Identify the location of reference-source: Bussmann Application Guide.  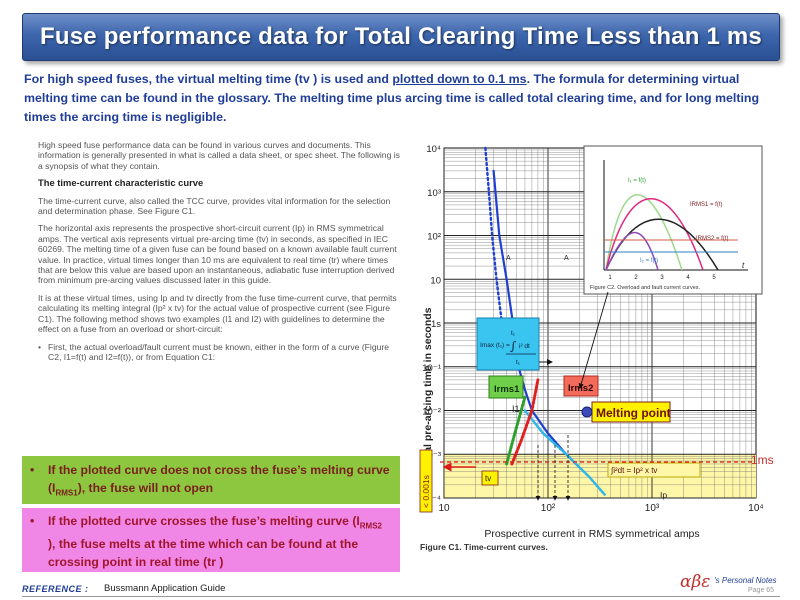
(165, 588).